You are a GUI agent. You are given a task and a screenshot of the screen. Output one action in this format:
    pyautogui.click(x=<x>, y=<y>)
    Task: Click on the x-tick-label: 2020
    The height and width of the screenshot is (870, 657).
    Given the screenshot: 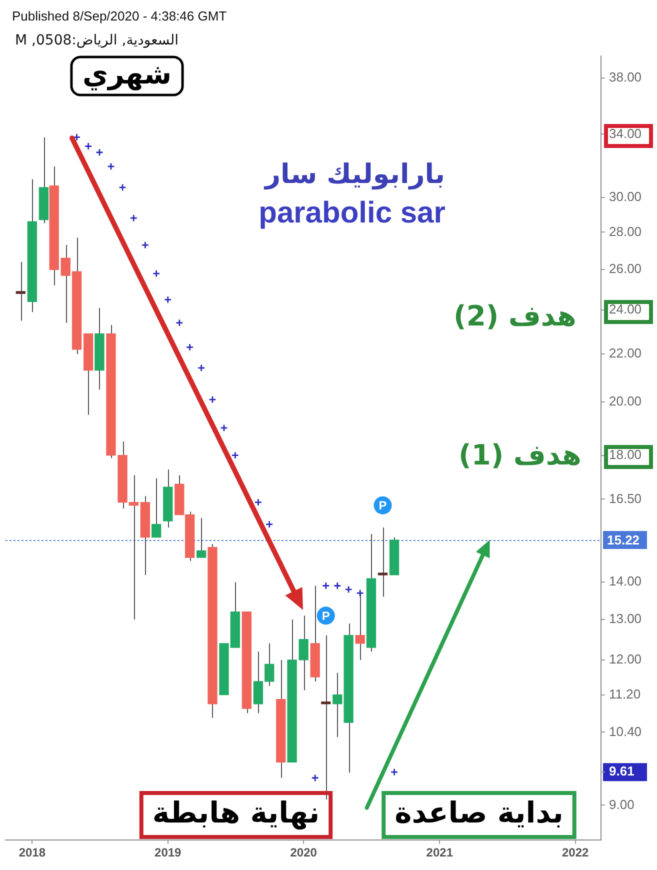 What is the action you would take?
    pyautogui.click(x=304, y=853)
    